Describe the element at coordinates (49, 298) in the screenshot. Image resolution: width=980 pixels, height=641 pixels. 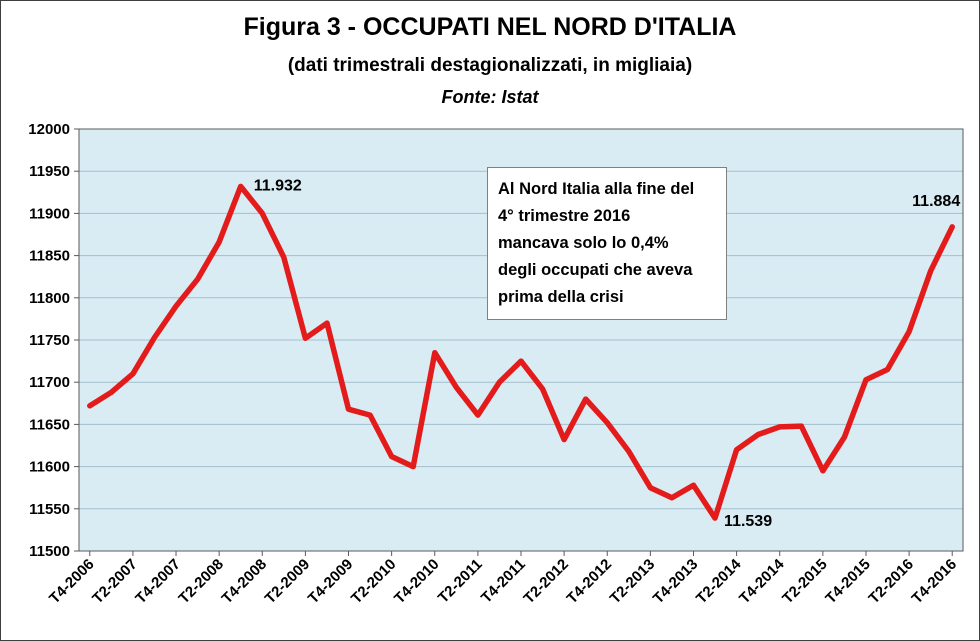
I see `y-tick-label: 11800` at that location.